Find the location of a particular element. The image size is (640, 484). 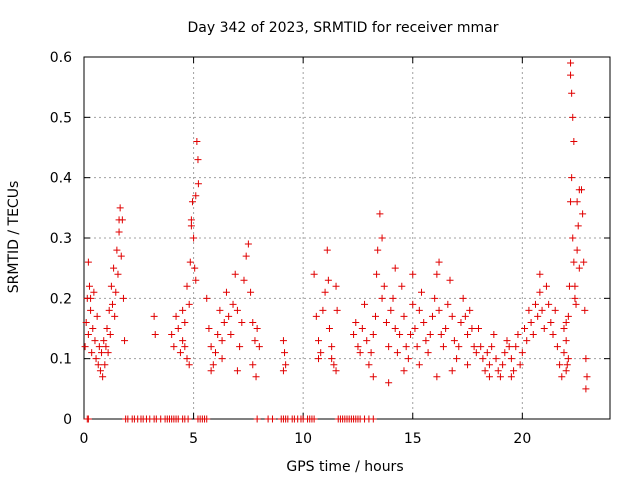

y-tick-label: 0.3 is located at coordinates (61, 239).